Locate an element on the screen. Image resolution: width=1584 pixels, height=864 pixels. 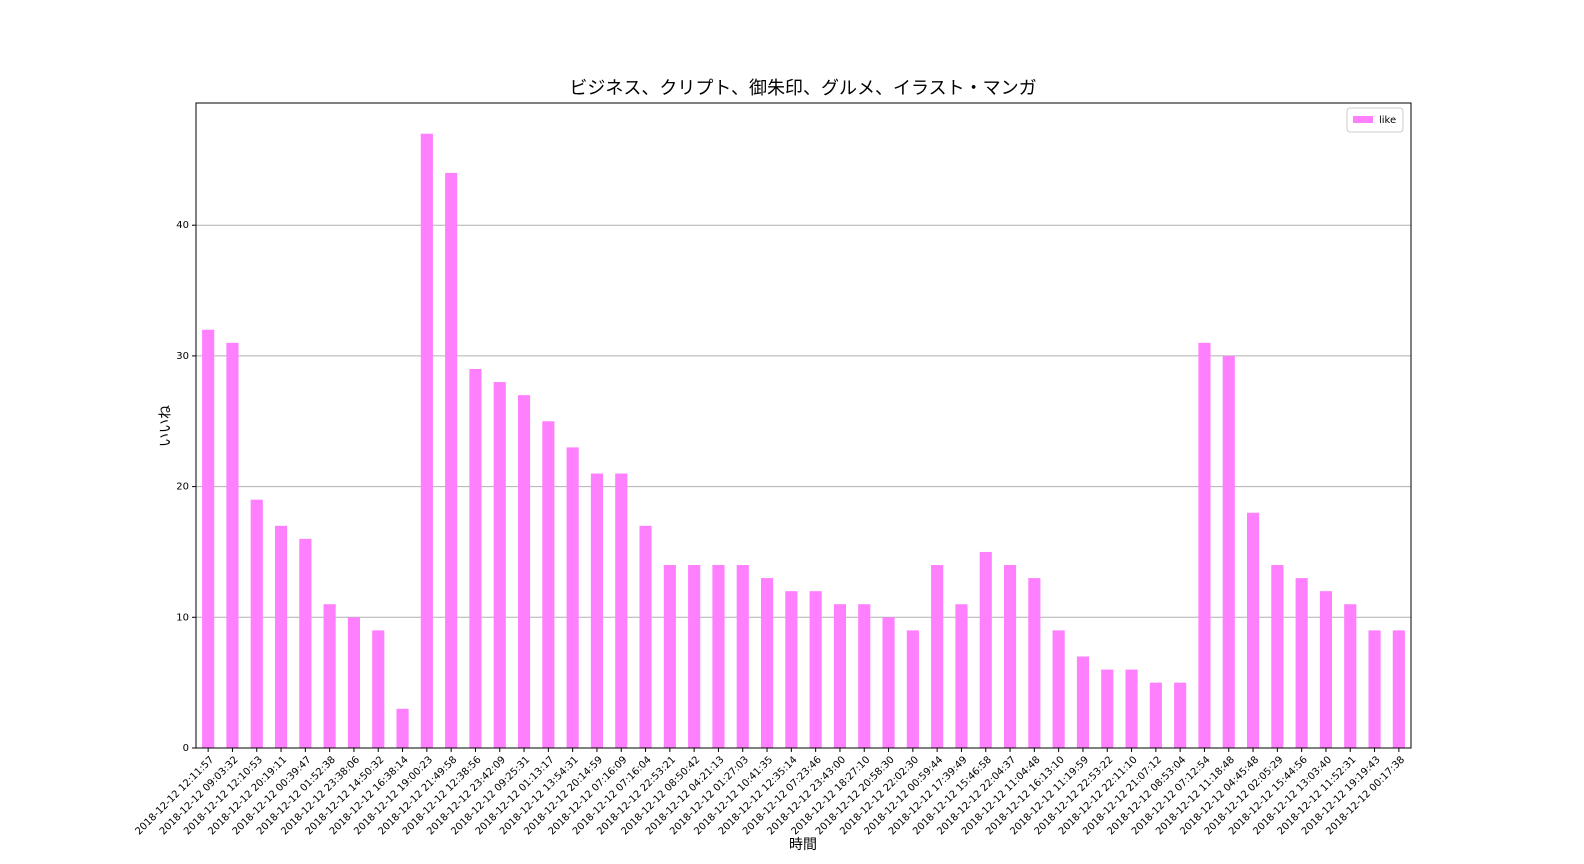
x-axis-label: 時間 is located at coordinates (803, 845).